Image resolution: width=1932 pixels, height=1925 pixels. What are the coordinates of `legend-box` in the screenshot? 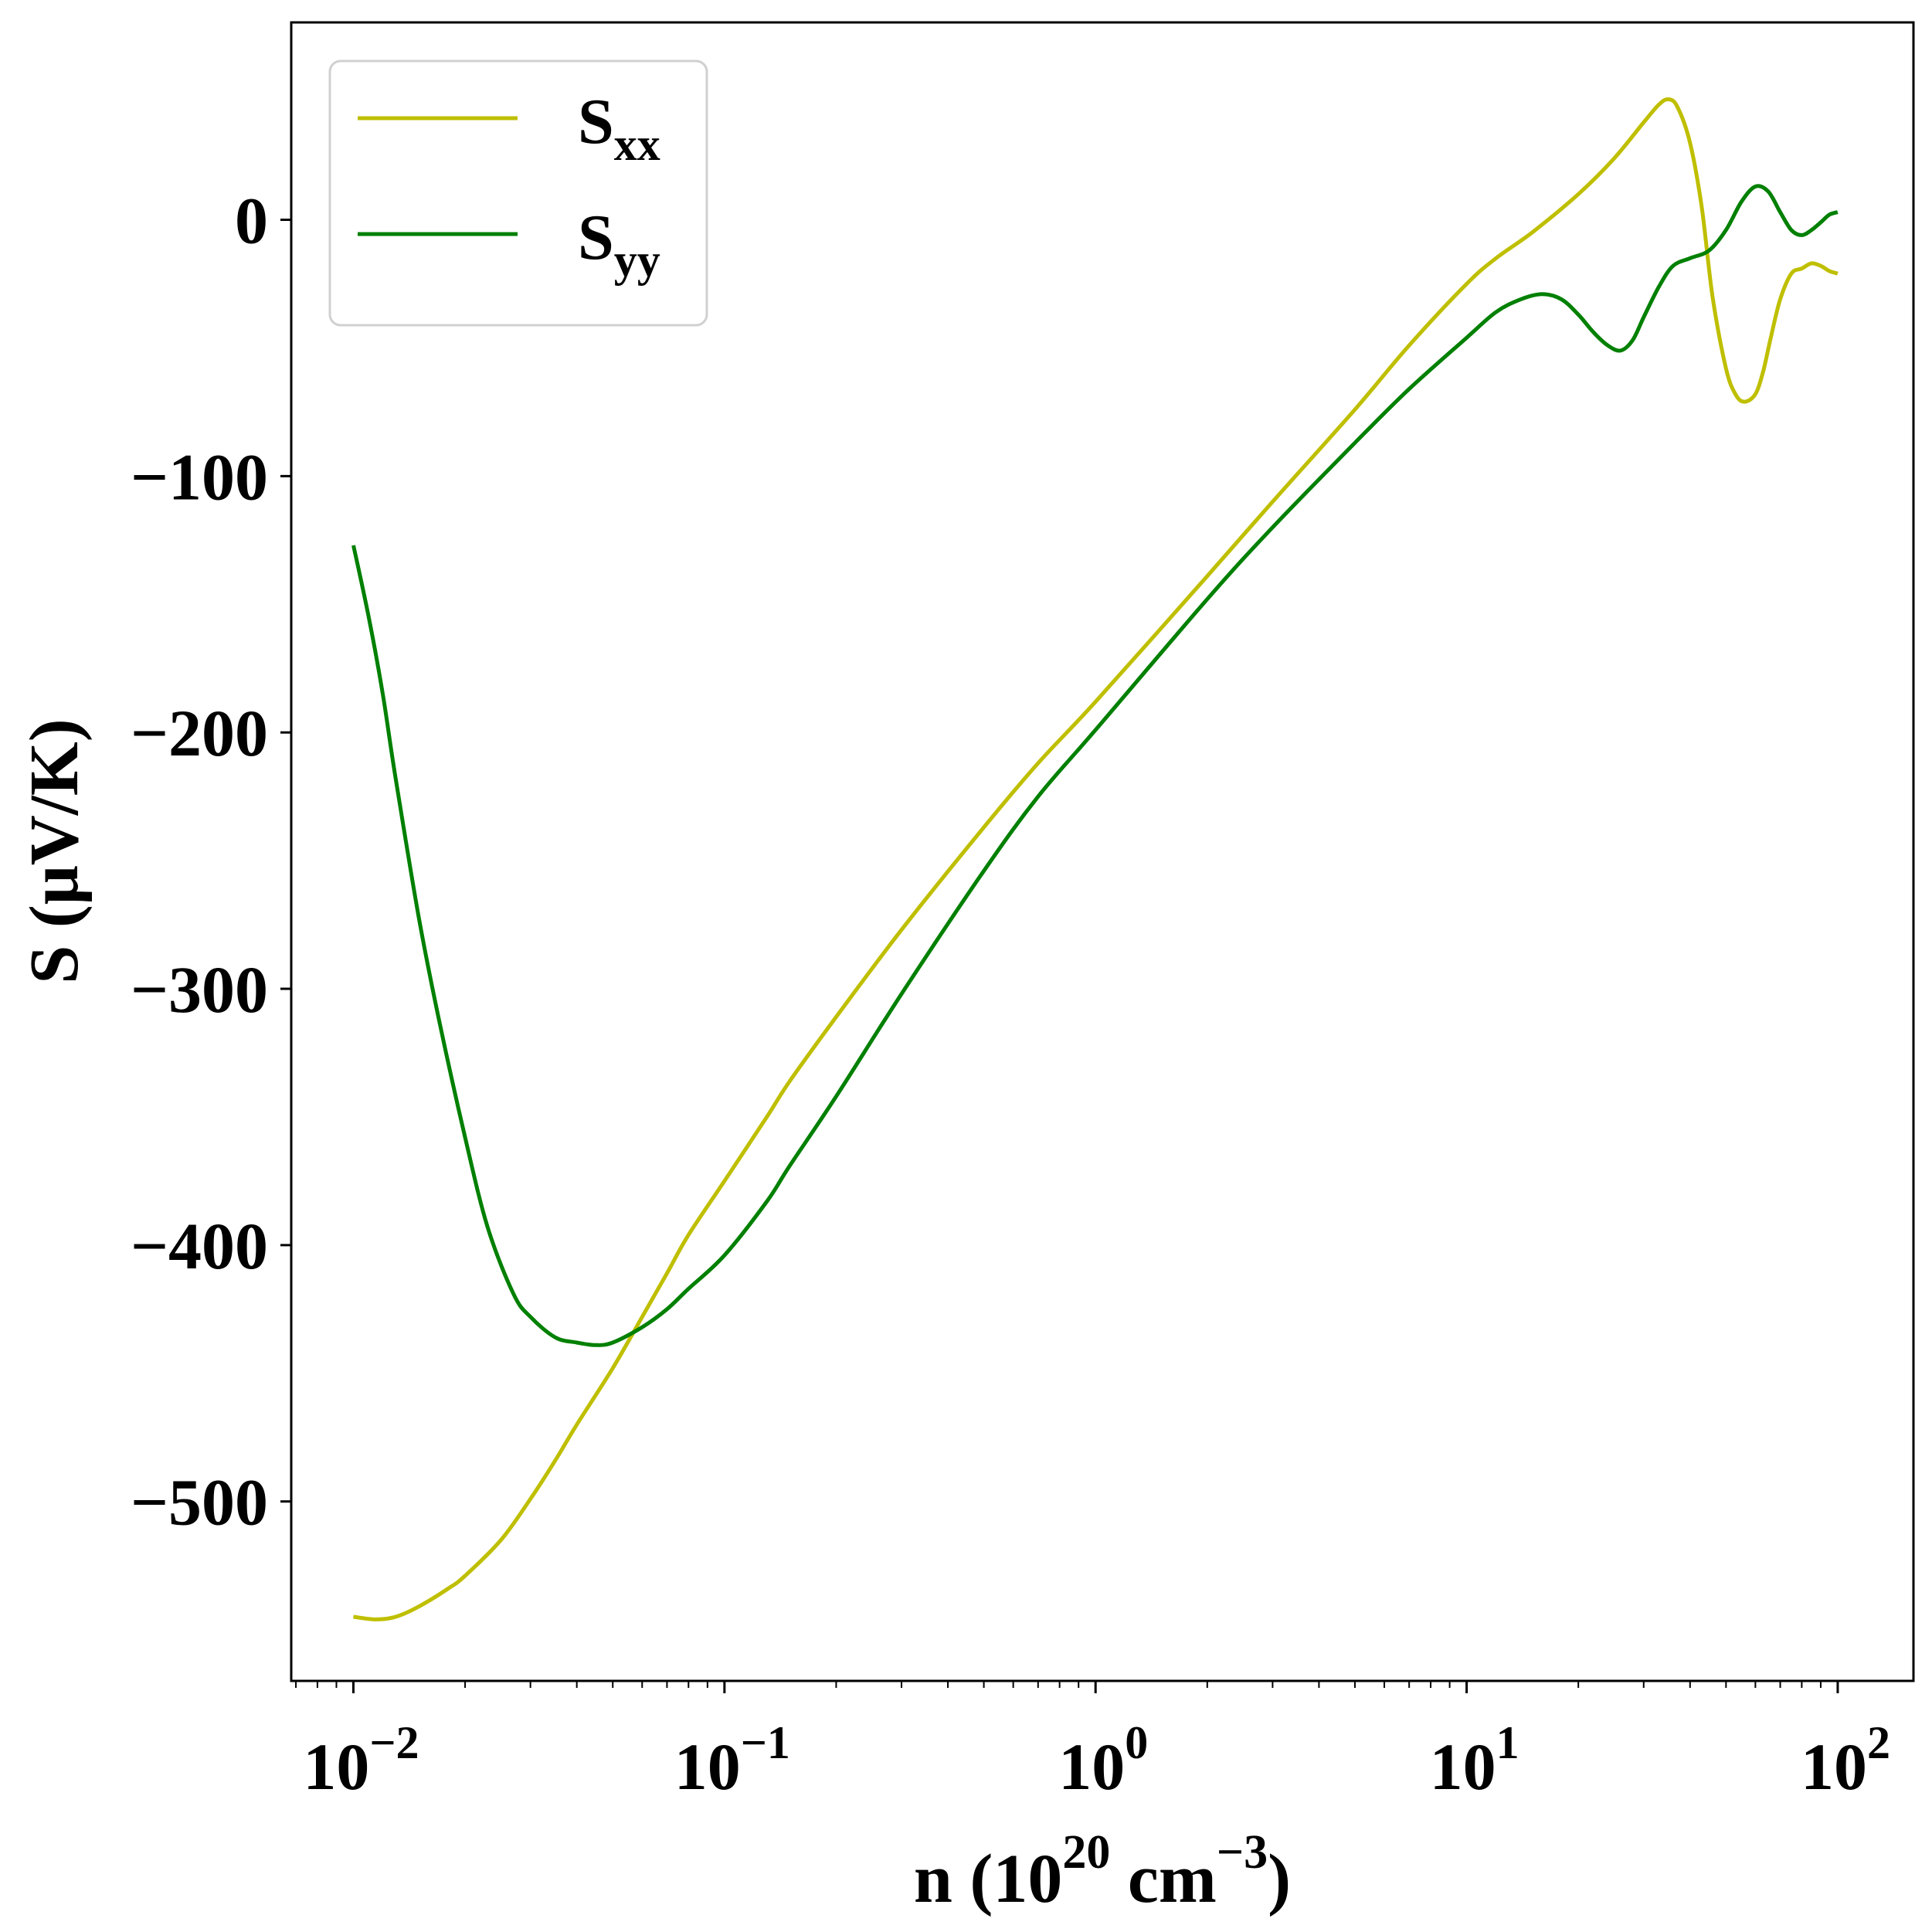 It's located at (518, 193).